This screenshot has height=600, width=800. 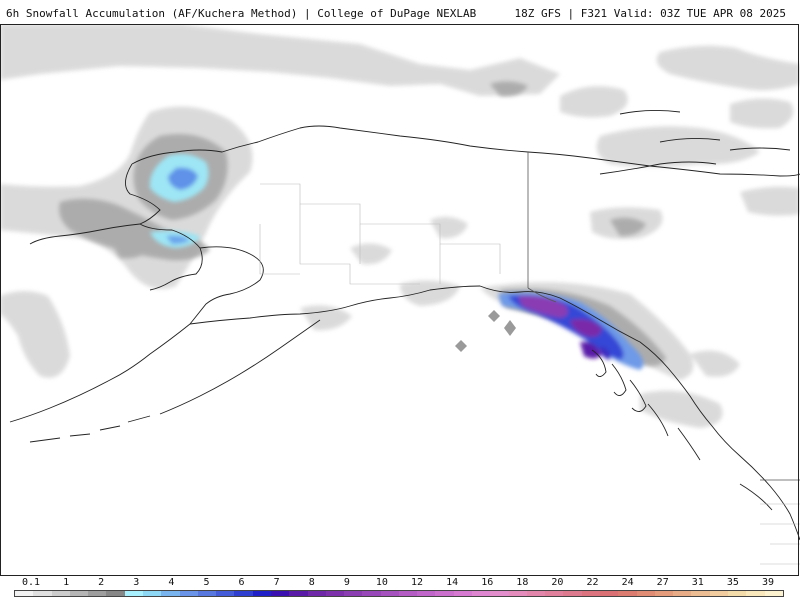 What do you see at coordinates (662, 582) in the screenshot?
I see `legend-tick-label: 27` at bounding box center [662, 582].